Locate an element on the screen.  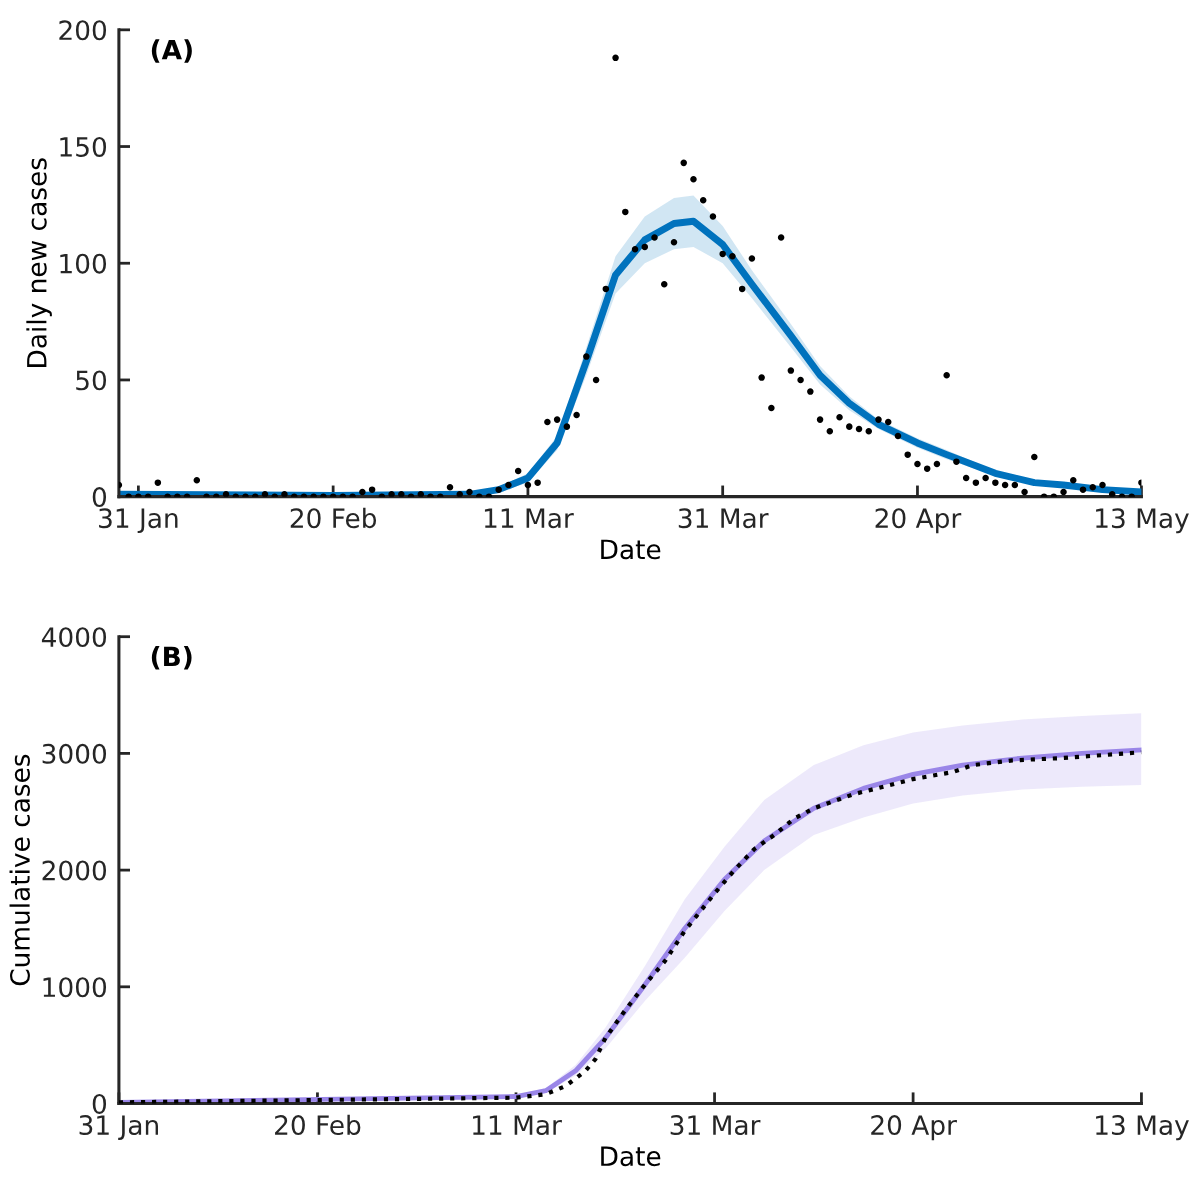
y-tick-label: 2000 is located at coordinates (74, 870).